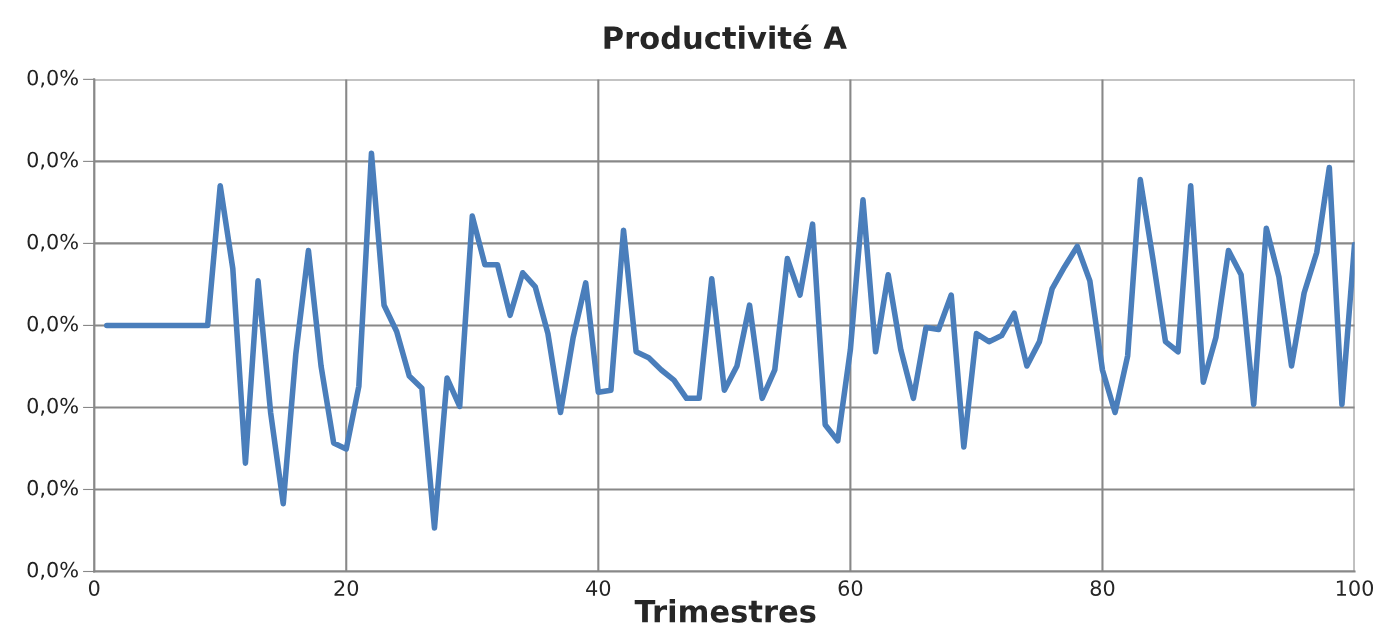  I want to click on x-tick-label: 100, so click(1355, 588).